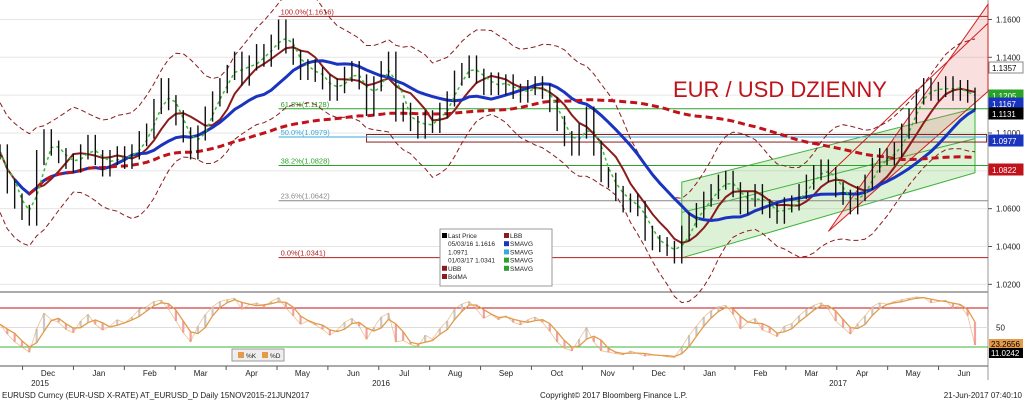 Image resolution: width=1024 pixels, height=401 pixels. I want to click on x-month-label: Oct, so click(557, 373).